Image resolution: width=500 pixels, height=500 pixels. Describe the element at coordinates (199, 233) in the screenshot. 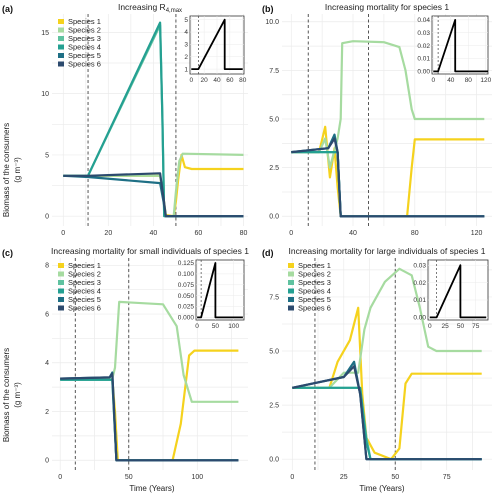

I see `x-tick-label: 60` at that location.